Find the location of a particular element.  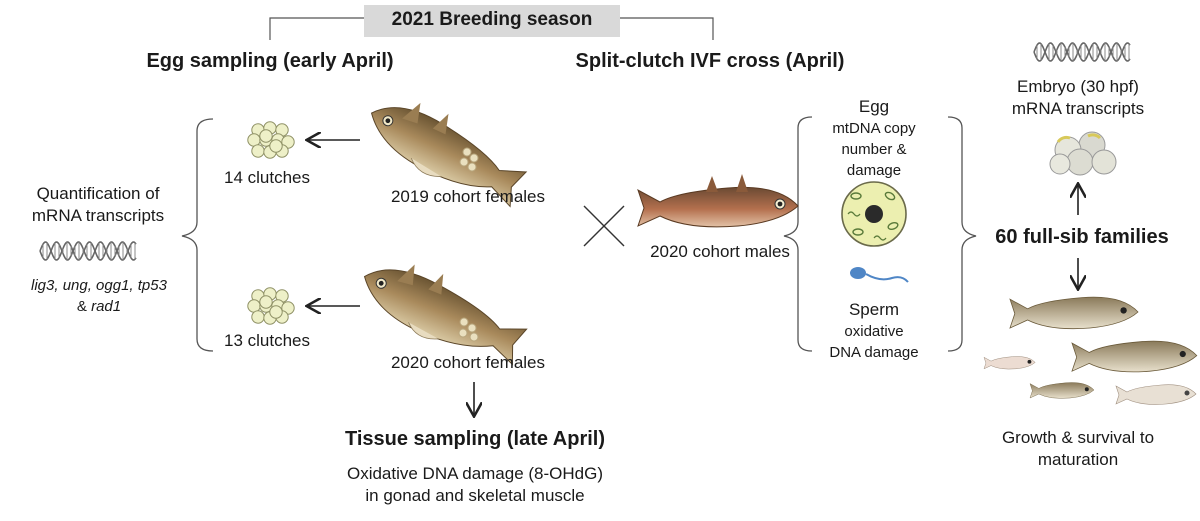

fish-2020-male is located at coordinates (718, 201).